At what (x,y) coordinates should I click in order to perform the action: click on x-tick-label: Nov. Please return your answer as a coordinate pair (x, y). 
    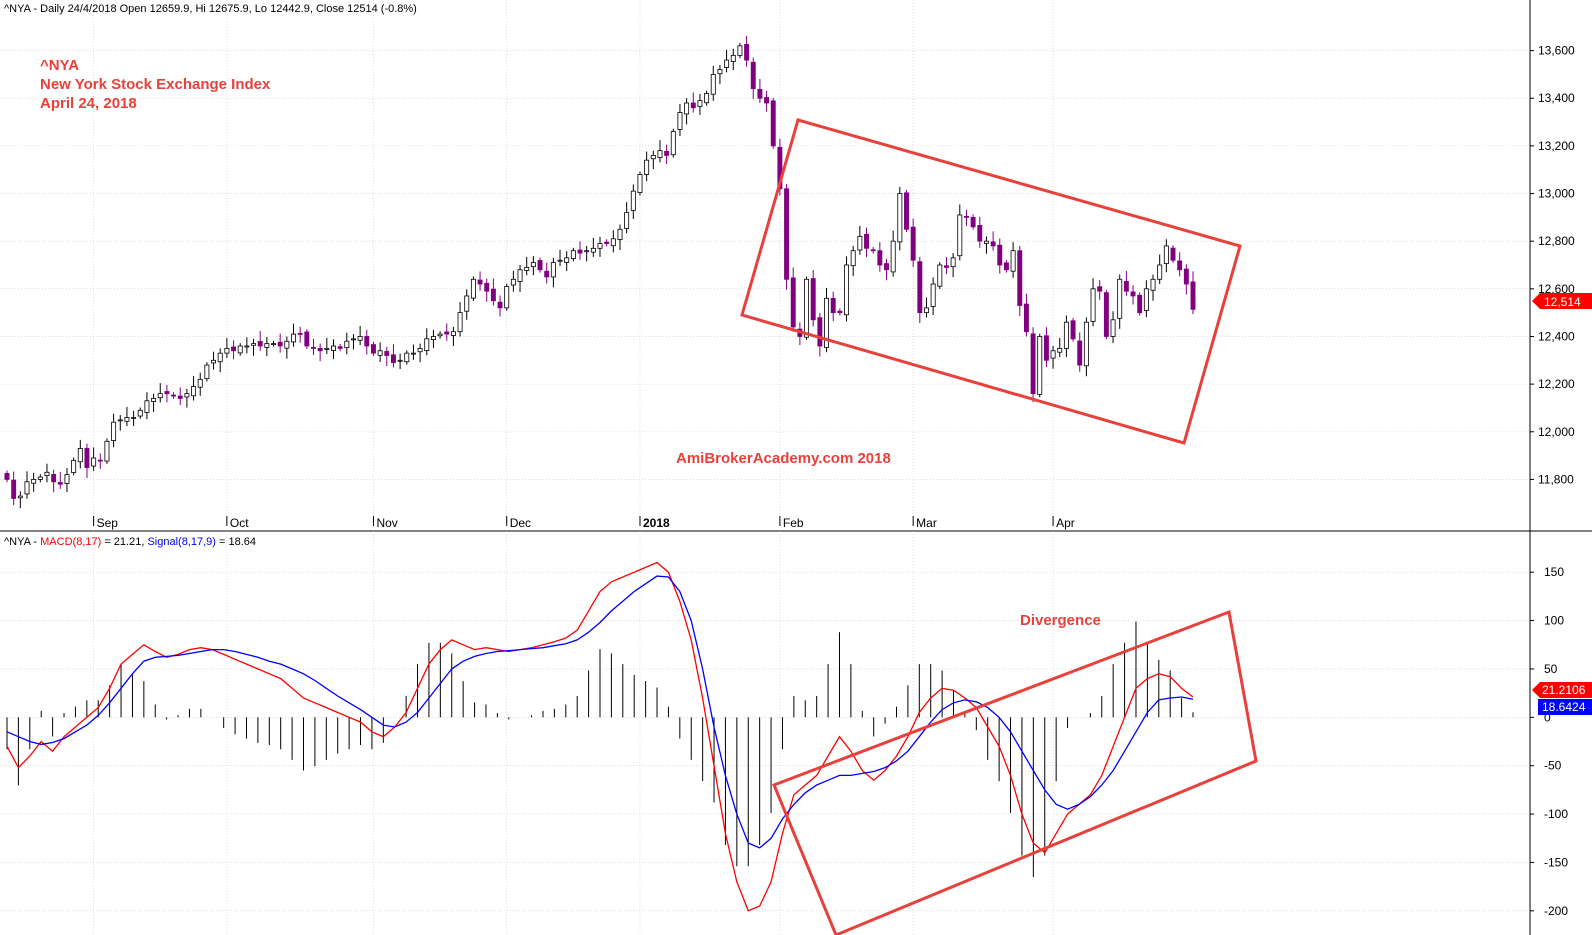
    Looking at the image, I should click on (386, 523).